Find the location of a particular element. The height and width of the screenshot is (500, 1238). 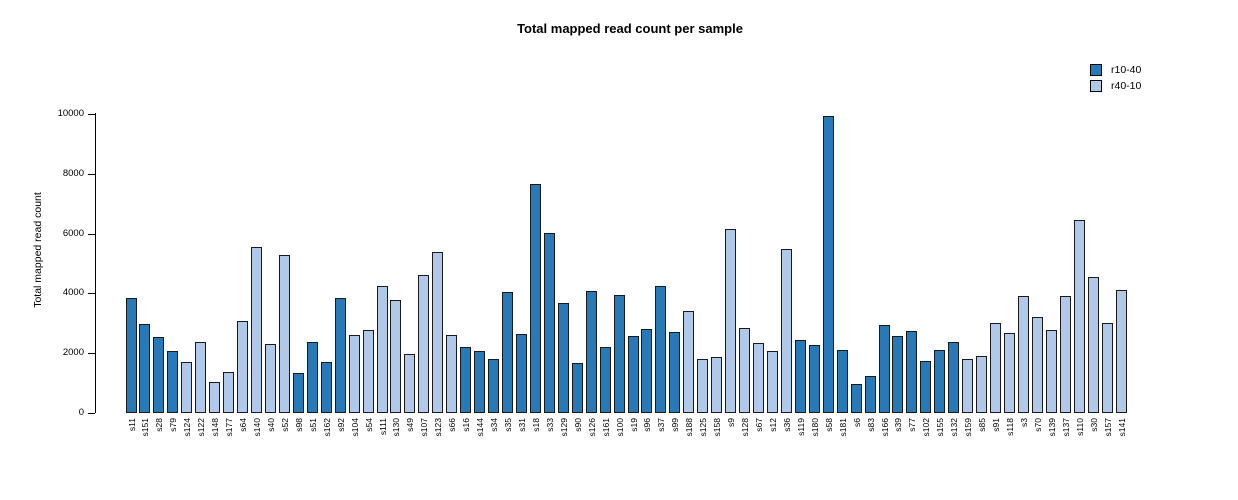

x-tick-label-s144: s144 is located at coordinates (479, 427).